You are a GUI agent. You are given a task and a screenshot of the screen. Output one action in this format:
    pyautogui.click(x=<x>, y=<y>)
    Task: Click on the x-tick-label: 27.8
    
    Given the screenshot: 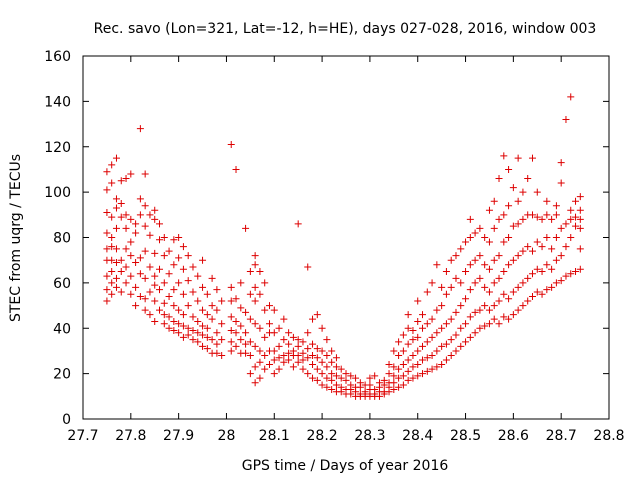 What is the action you would take?
    pyautogui.click(x=130, y=436)
    